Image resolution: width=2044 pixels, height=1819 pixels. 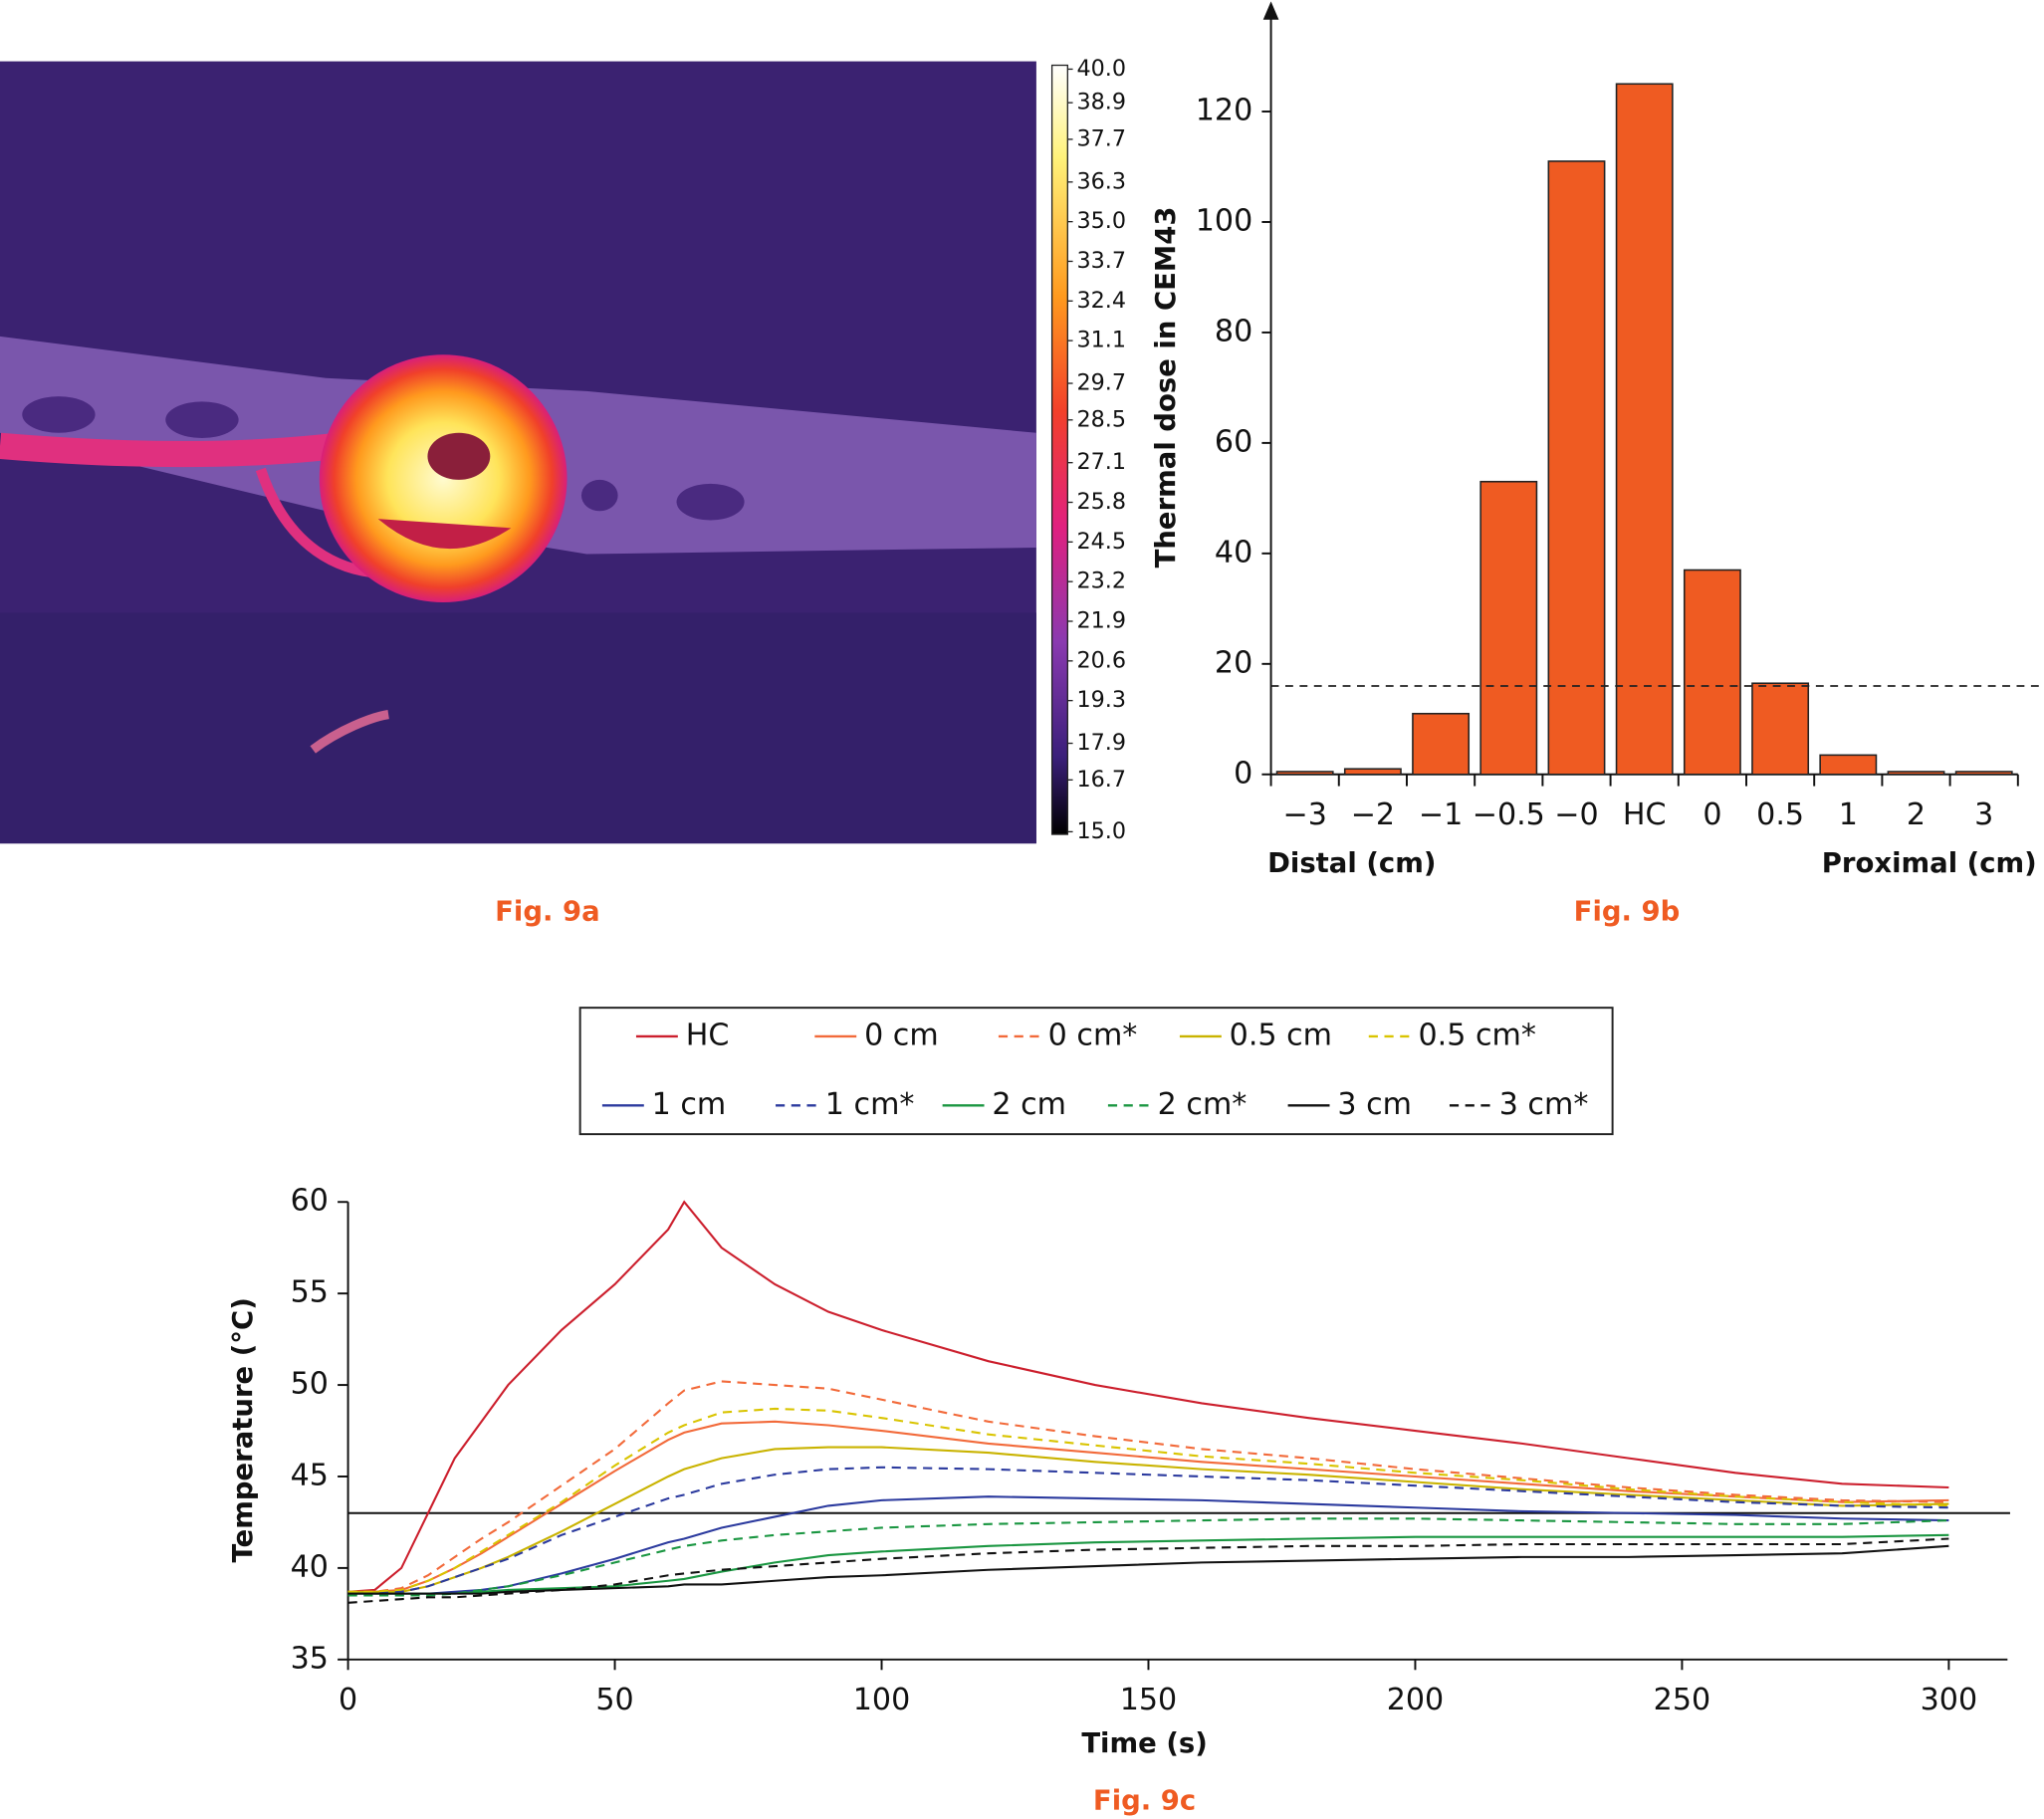 What do you see at coordinates (1101, 462) in the screenshot?
I see `colorbar-tick-label: 27.1` at bounding box center [1101, 462].